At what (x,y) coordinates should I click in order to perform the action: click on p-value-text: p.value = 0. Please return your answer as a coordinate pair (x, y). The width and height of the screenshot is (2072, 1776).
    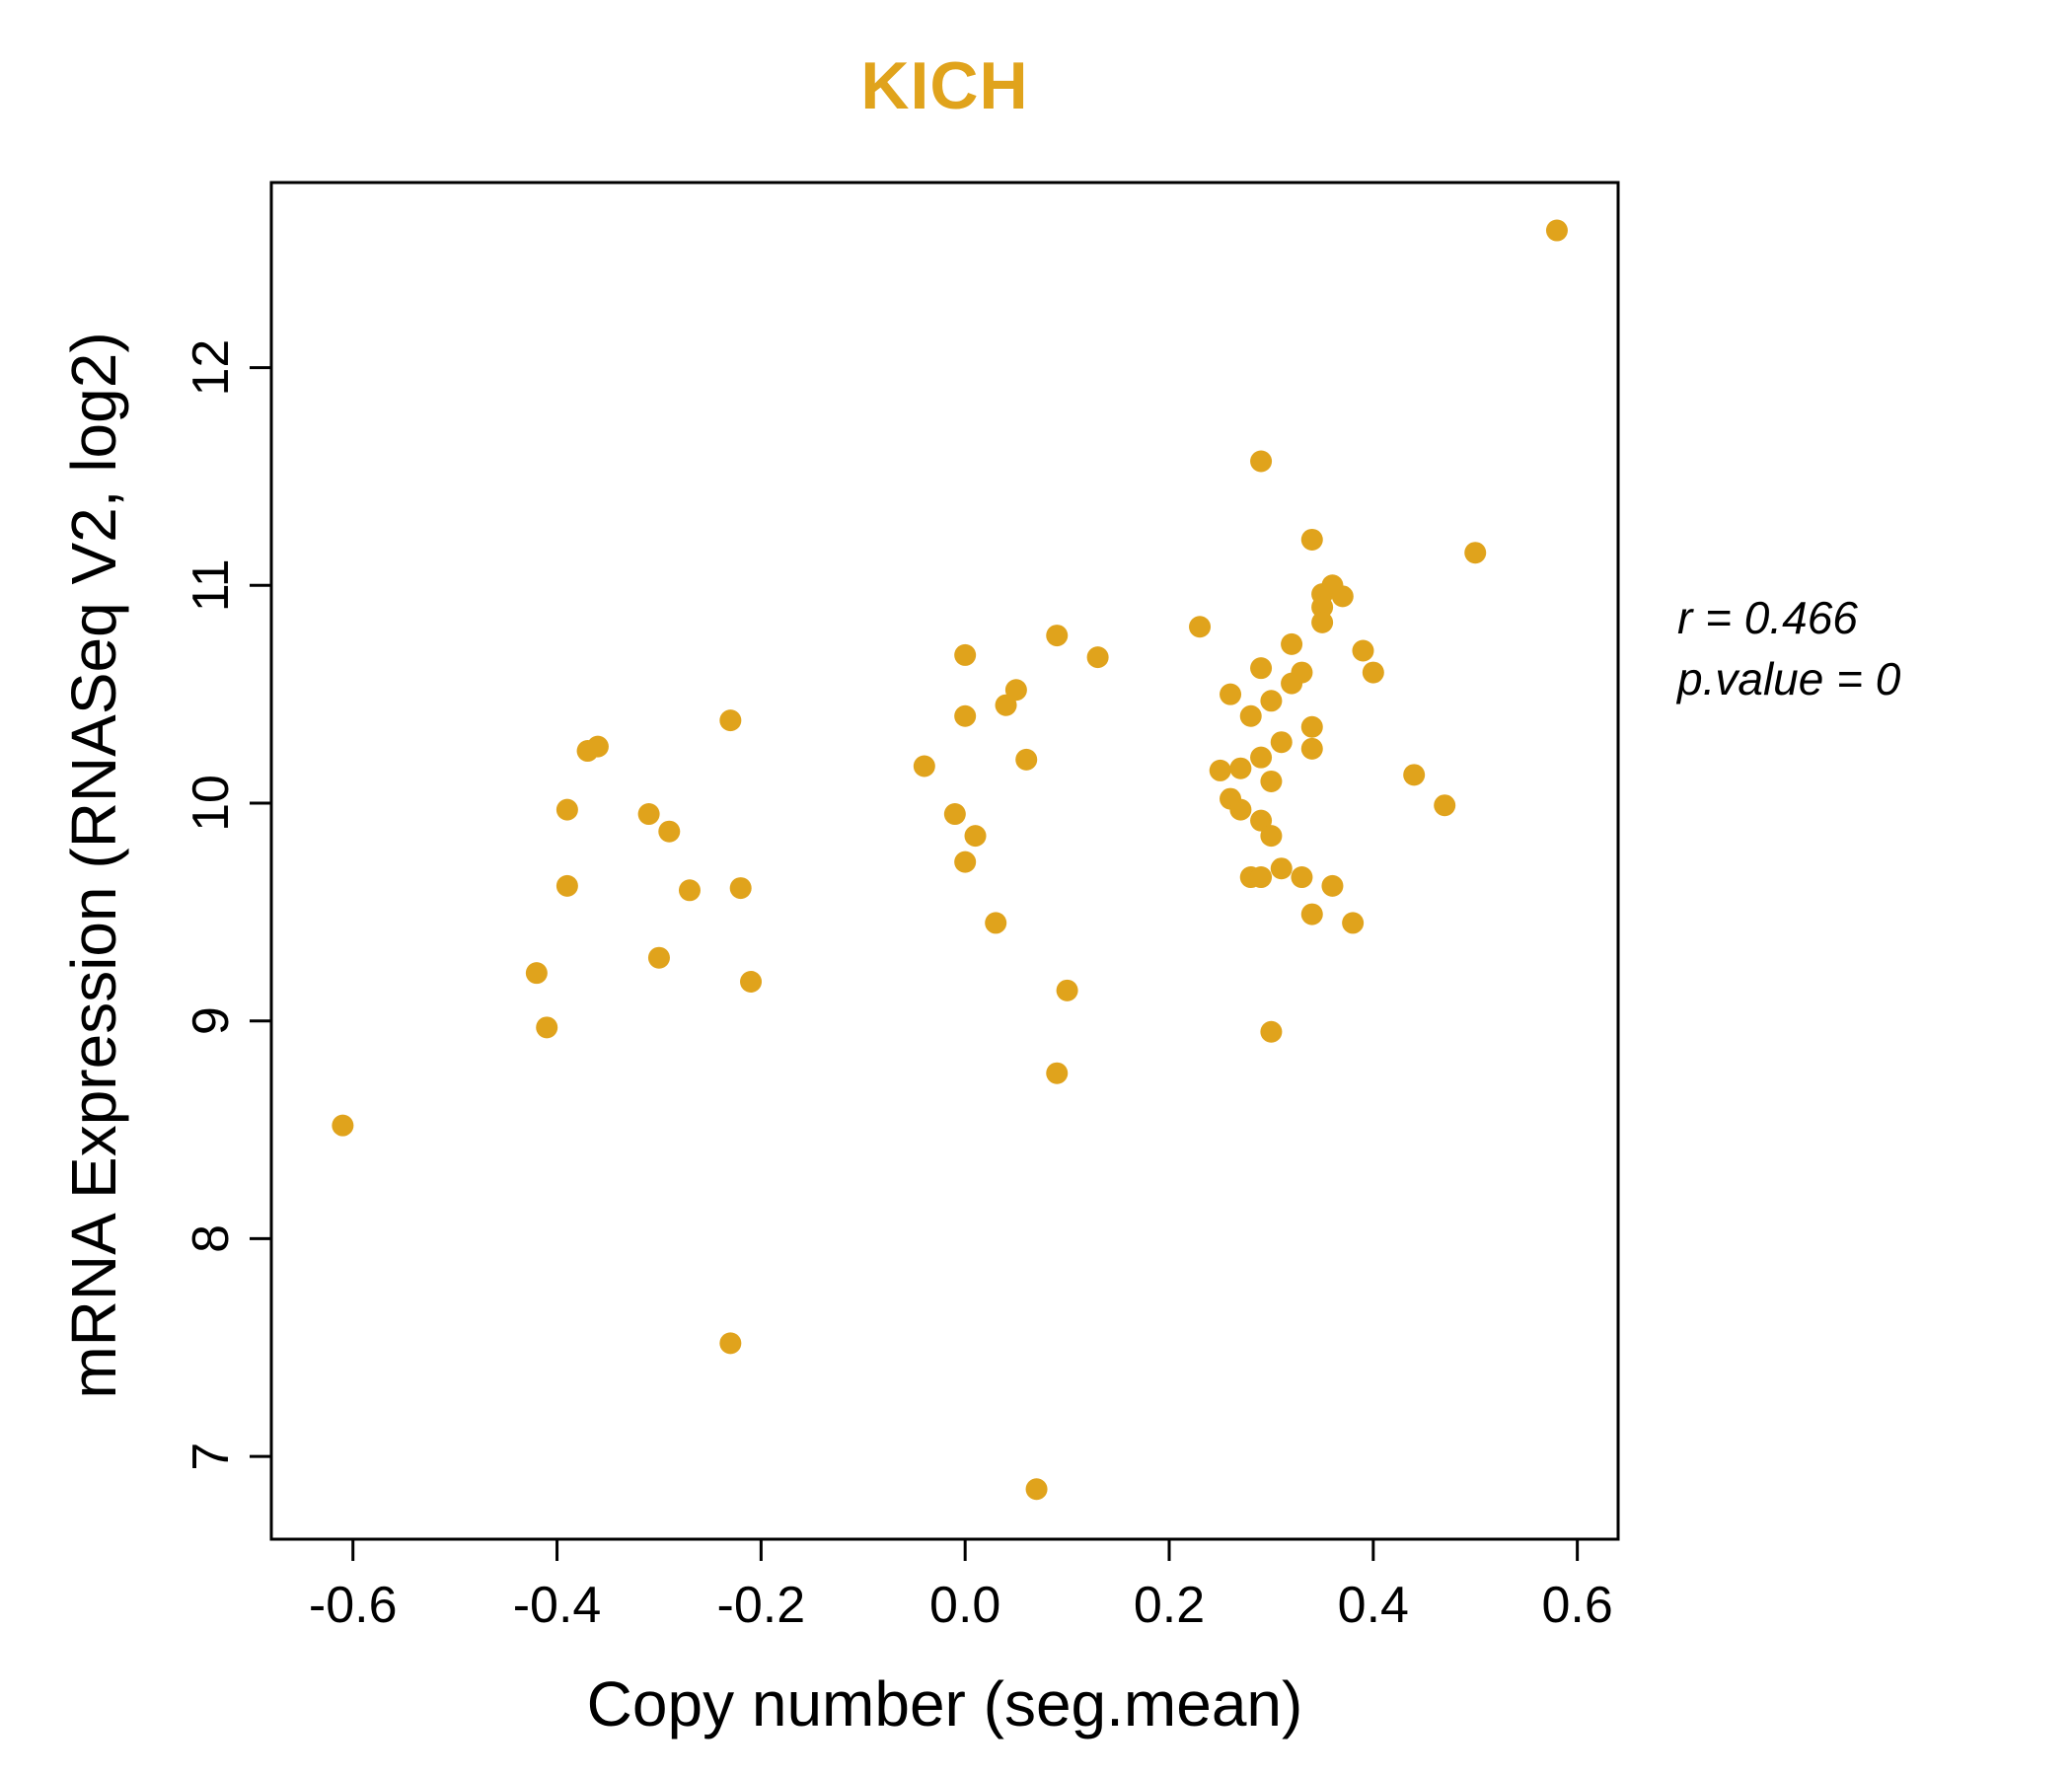
    Looking at the image, I should click on (1789, 679).